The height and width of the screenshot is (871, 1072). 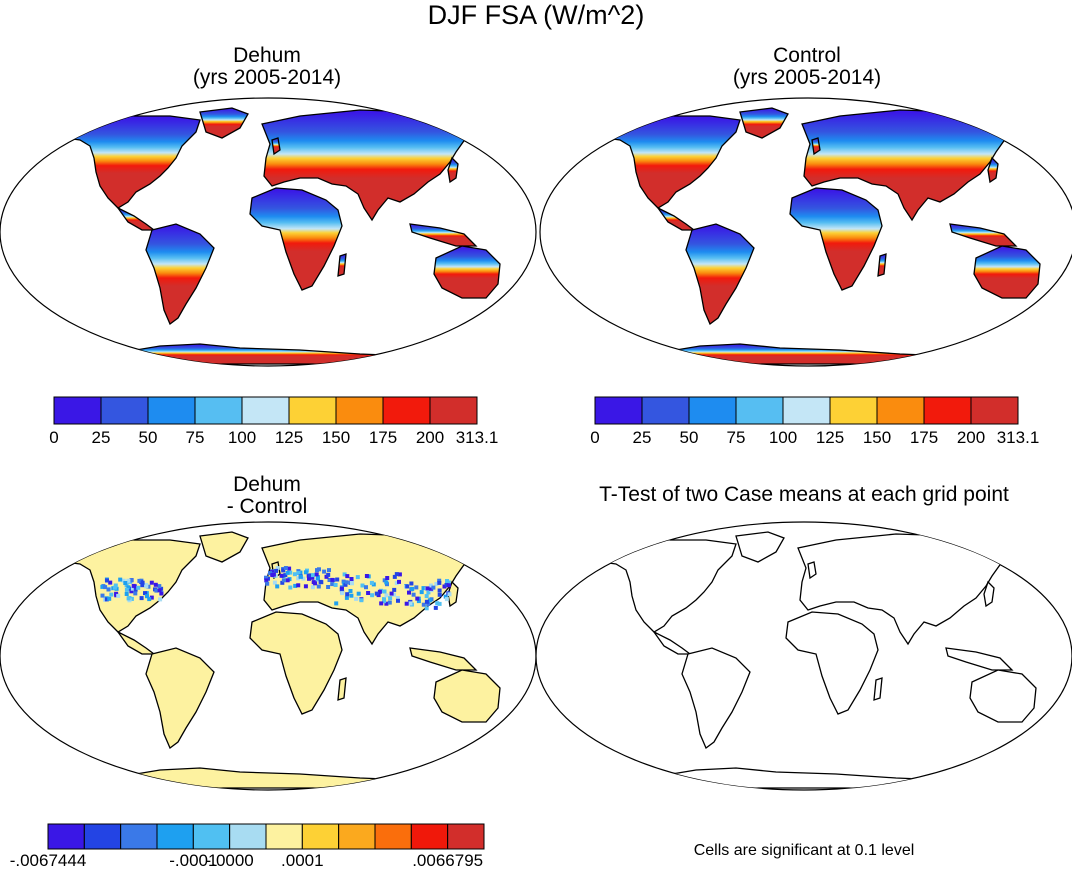 I want to click on colorbar-tick-label: -.0000, so click(x=229, y=860).